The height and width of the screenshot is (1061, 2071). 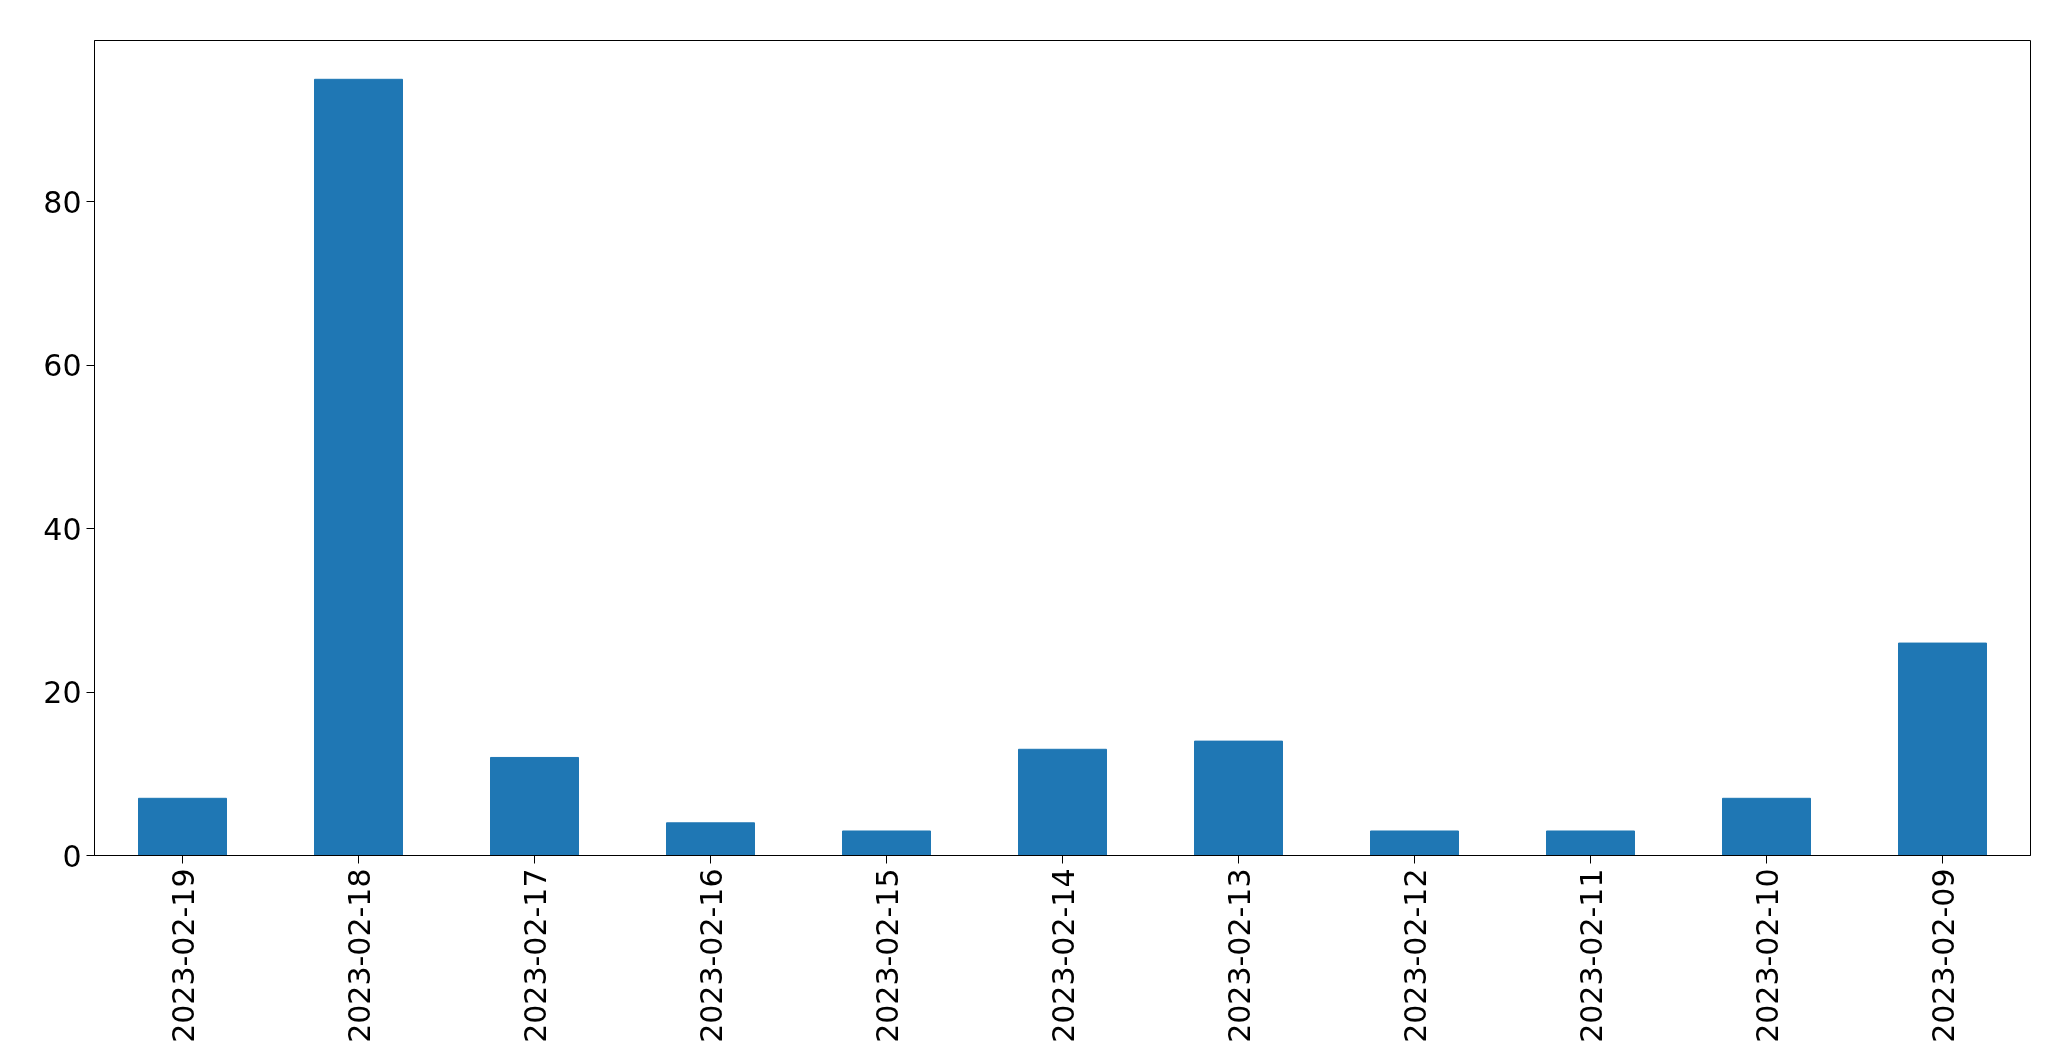 What do you see at coordinates (535, 955) in the screenshot?
I see `x-tick-label: 2023-02-17` at bounding box center [535, 955].